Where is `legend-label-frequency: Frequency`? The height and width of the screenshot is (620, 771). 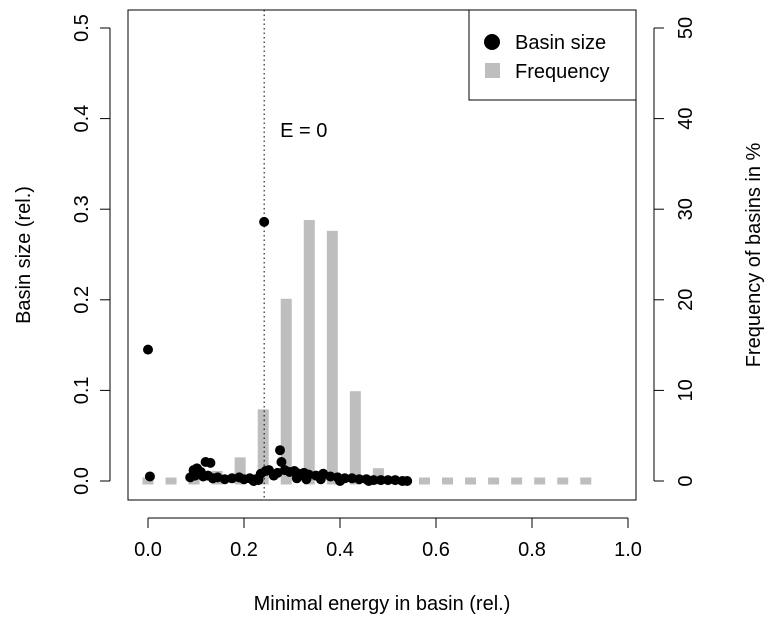 legend-label-frequency: Frequency is located at coordinates (562, 72).